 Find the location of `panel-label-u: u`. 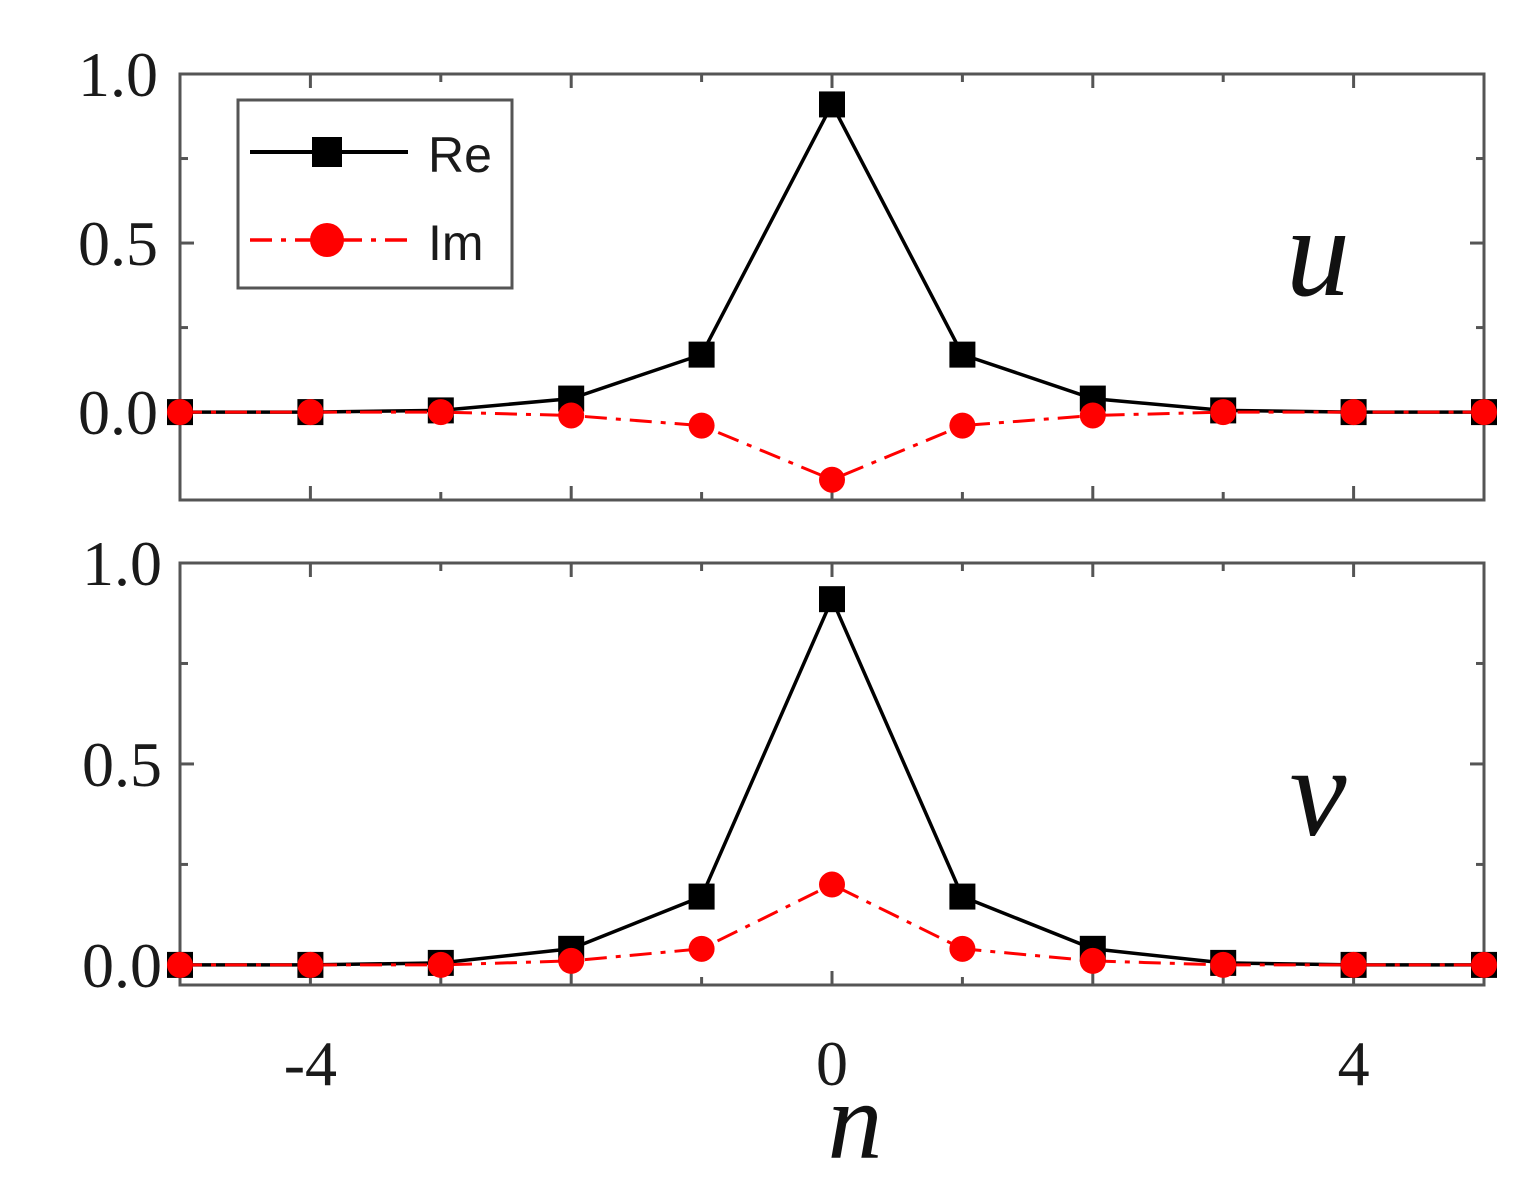

panel-label-u: u is located at coordinates (1318, 252).